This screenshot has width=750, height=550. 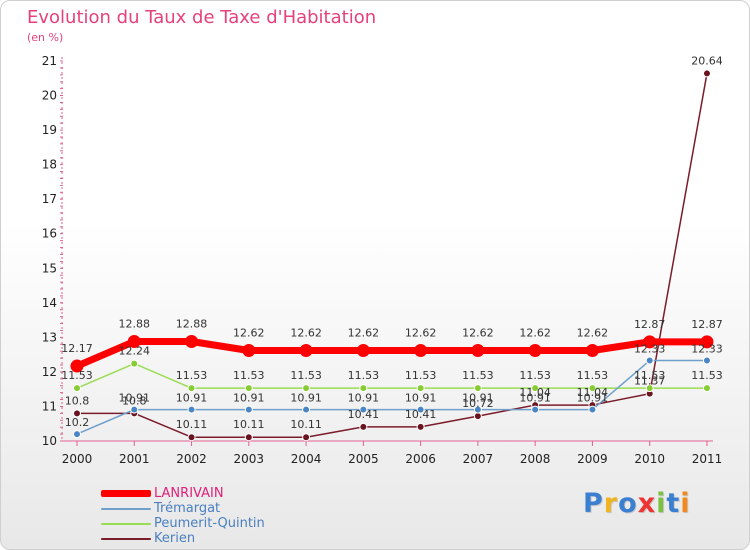 What do you see at coordinates (650, 381) in the screenshot?
I see `data-label: 11.37` at bounding box center [650, 381].